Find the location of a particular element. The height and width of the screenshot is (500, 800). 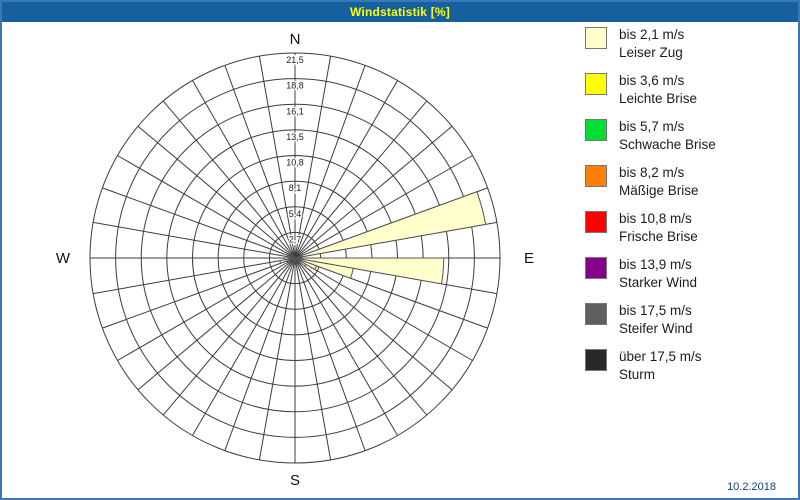

date-label: 10.2.2018 is located at coordinates (751, 487).